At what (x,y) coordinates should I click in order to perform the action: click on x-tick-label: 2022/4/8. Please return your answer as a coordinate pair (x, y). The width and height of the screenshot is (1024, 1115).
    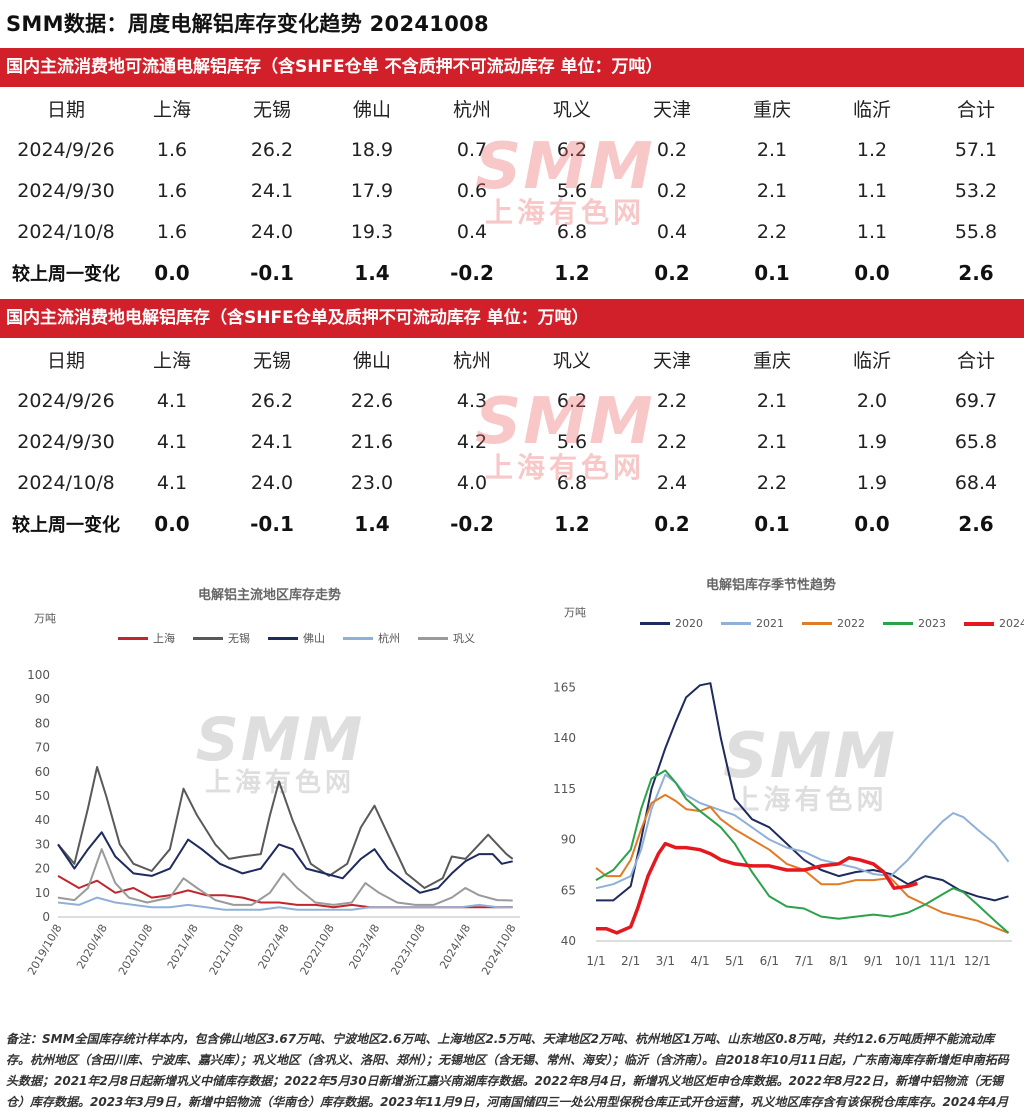
    Looking at the image, I should click on (274, 946).